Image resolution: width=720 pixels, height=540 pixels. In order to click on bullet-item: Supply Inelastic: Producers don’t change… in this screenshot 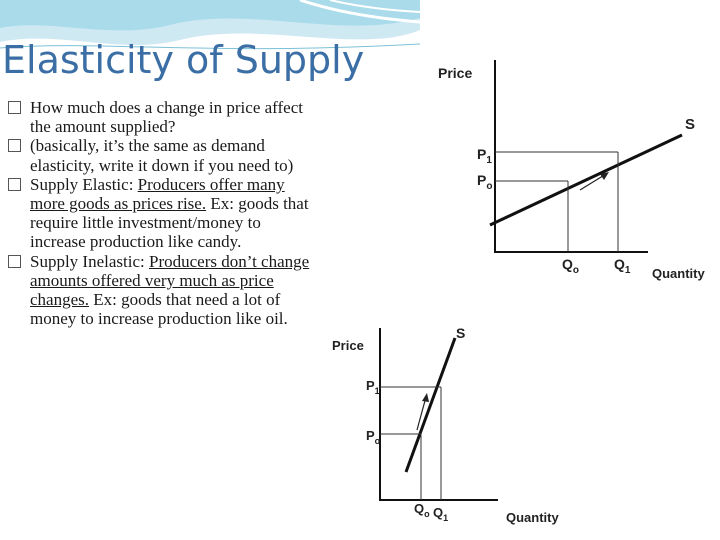, I will do `click(164, 290)`.